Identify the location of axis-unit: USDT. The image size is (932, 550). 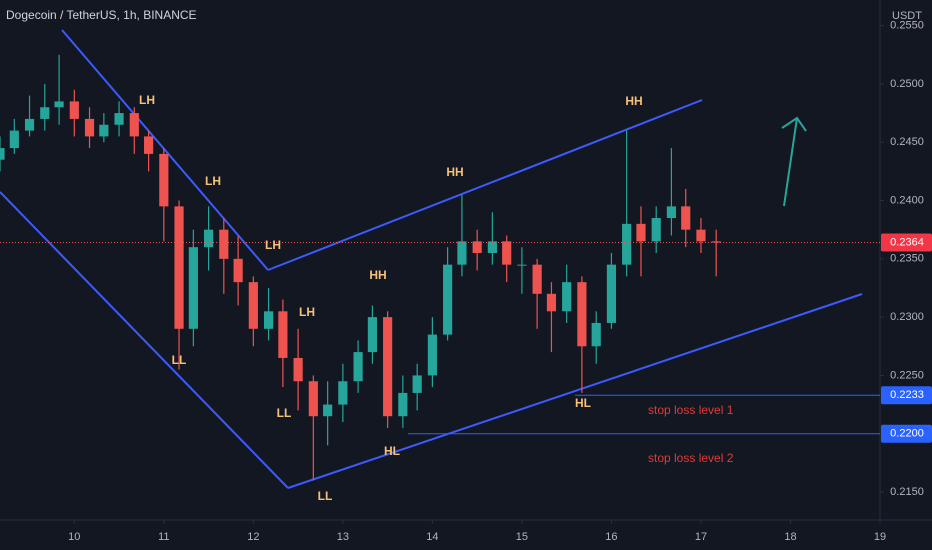
(907, 16).